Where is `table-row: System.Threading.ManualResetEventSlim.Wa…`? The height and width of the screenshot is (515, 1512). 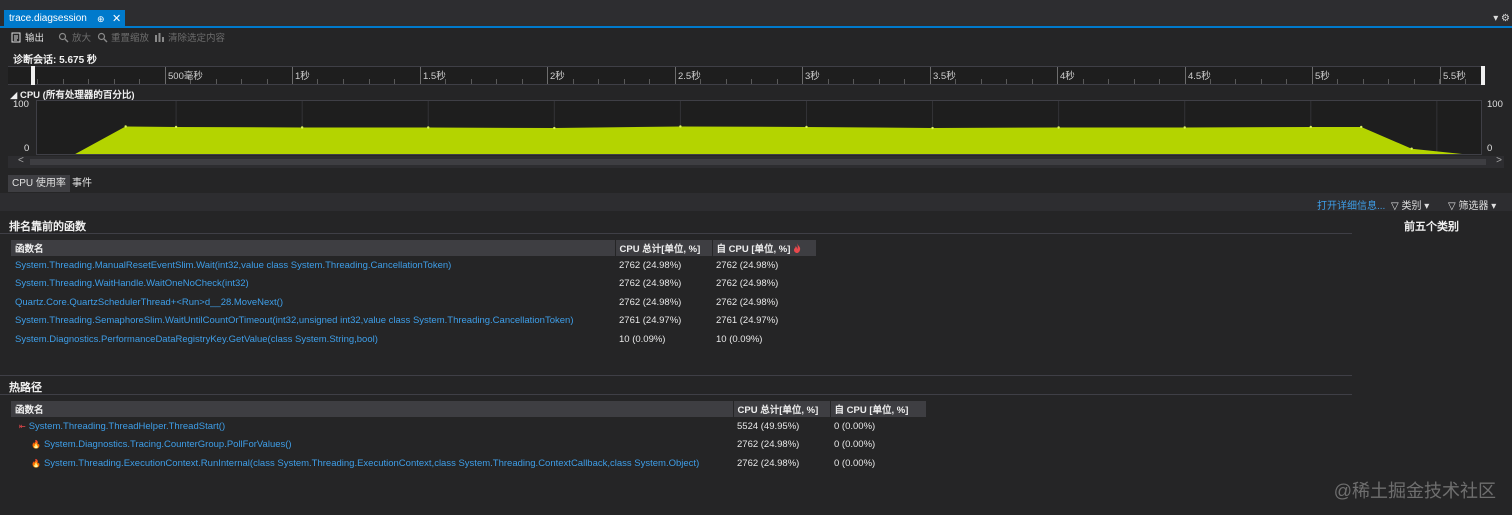
table-row: System.Threading.ManualResetEventSlim.Wa… is located at coordinates (413, 265).